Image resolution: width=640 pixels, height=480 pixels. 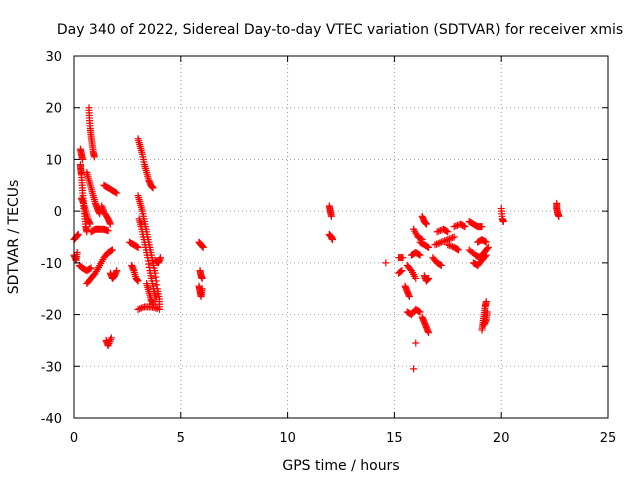 What do you see at coordinates (53, 57) in the screenshot?
I see `y-tick-label: 30` at bounding box center [53, 57].